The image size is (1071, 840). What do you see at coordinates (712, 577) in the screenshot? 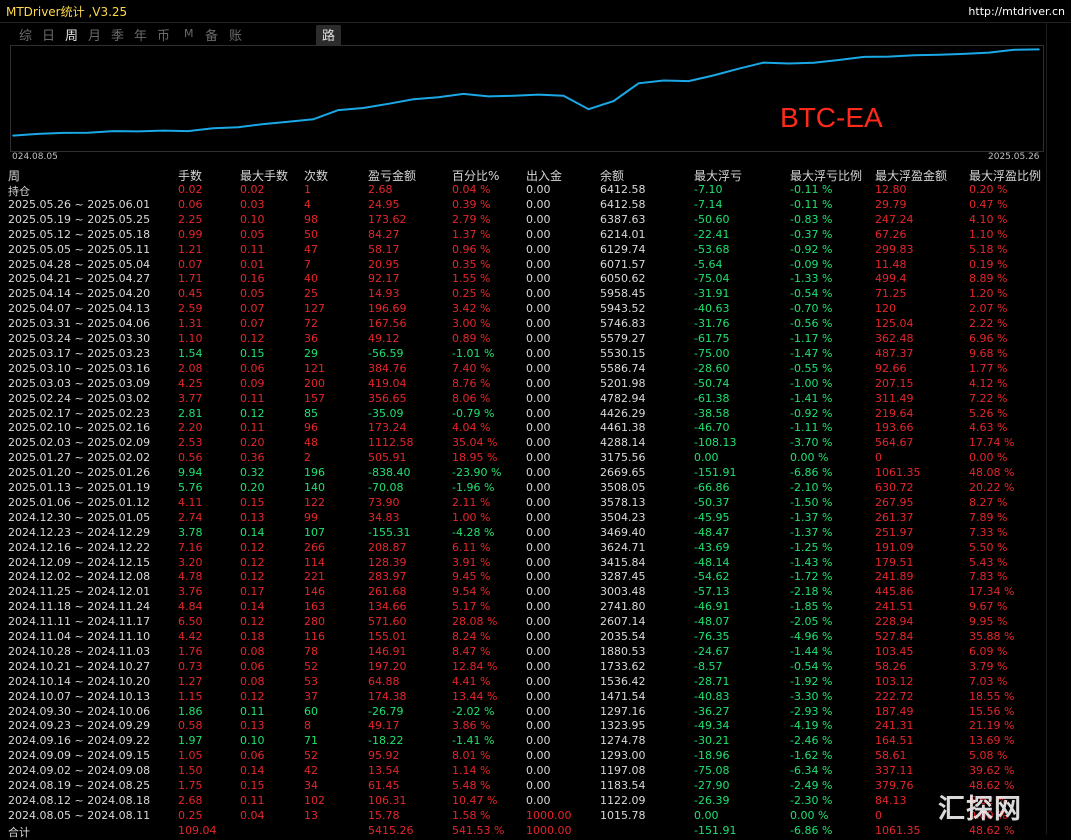
I see `cell-max-drawdown: -54.62` at bounding box center [712, 577].